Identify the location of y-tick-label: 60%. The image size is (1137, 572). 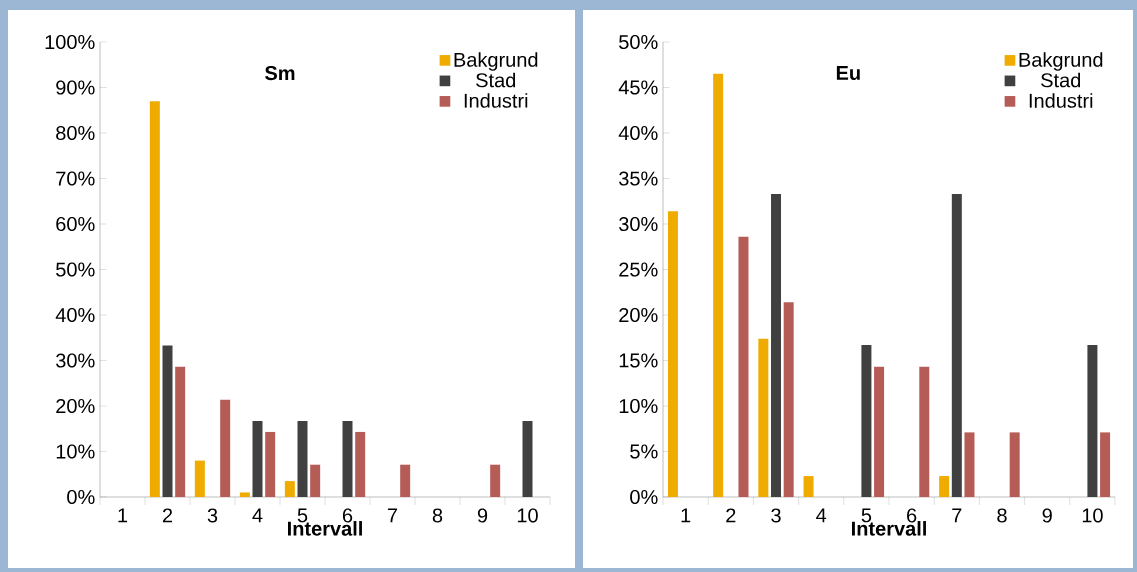
(75, 224).